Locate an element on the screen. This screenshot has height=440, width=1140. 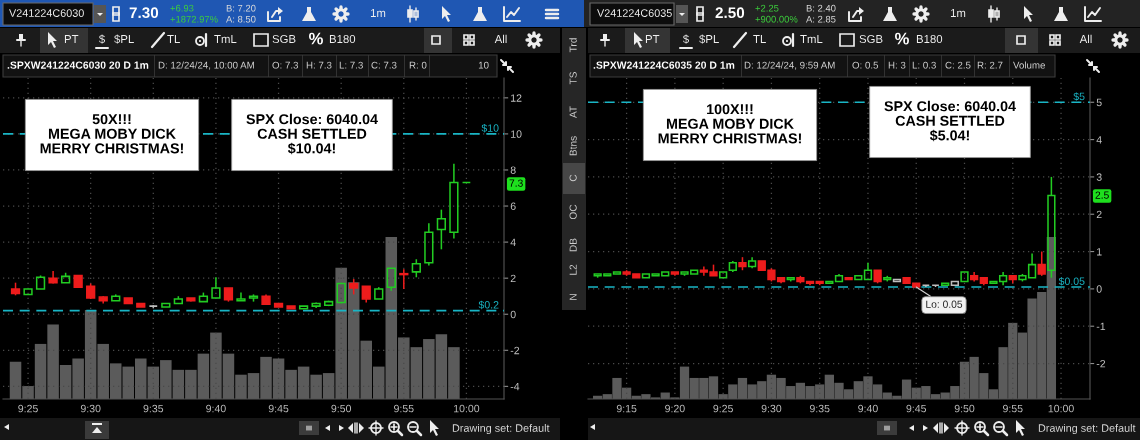
text: TmL is located at coordinates (811, 39).